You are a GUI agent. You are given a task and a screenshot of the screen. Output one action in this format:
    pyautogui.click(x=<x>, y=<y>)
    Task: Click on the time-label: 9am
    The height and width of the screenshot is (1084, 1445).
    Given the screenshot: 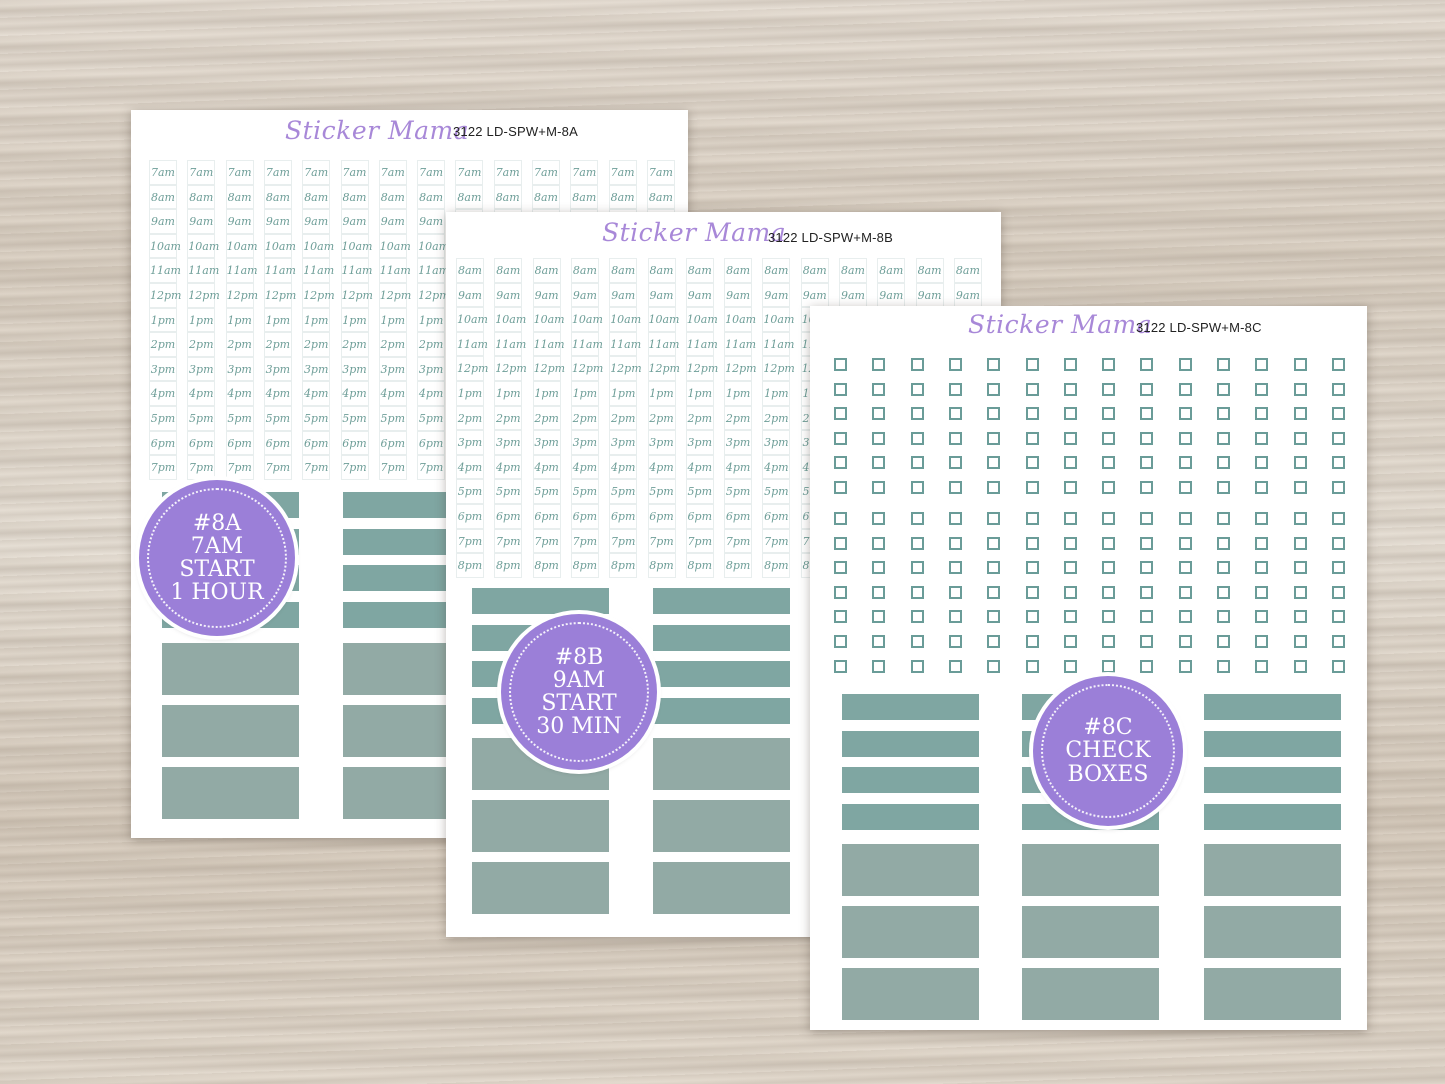 What is the action you would take?
    pyautogui.click(x=508, y=295)
    